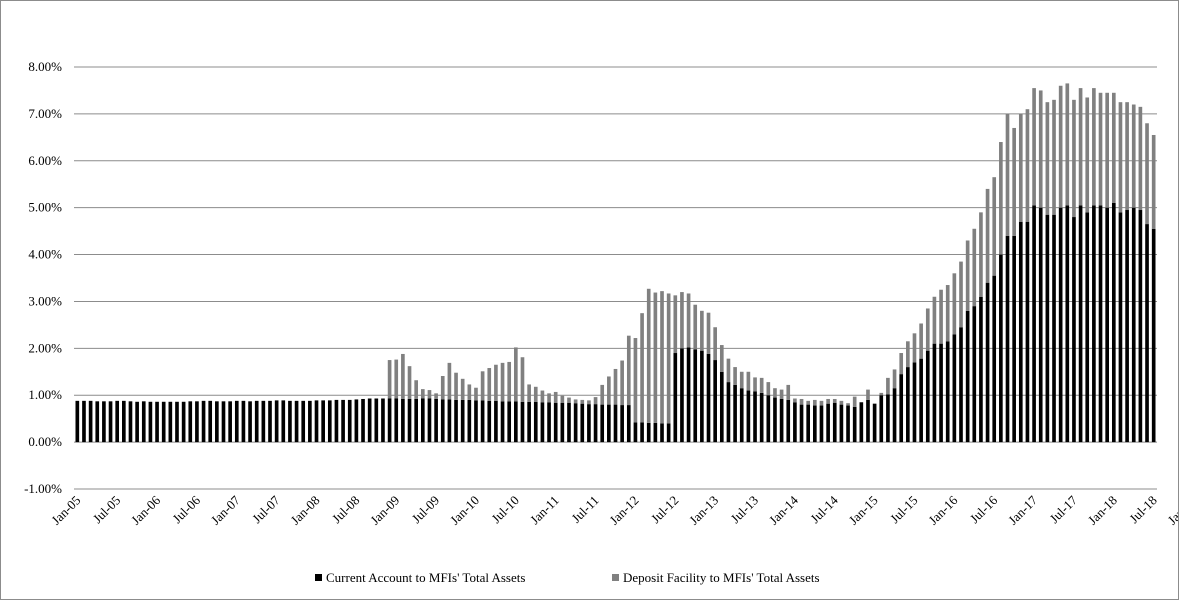 The width and height of the screenshot is (1179, 604). What do you see at coordinates (426, 510) in the screenshot?
I see `x-tick-label: Jul-09` at bounding box center [426, 510].